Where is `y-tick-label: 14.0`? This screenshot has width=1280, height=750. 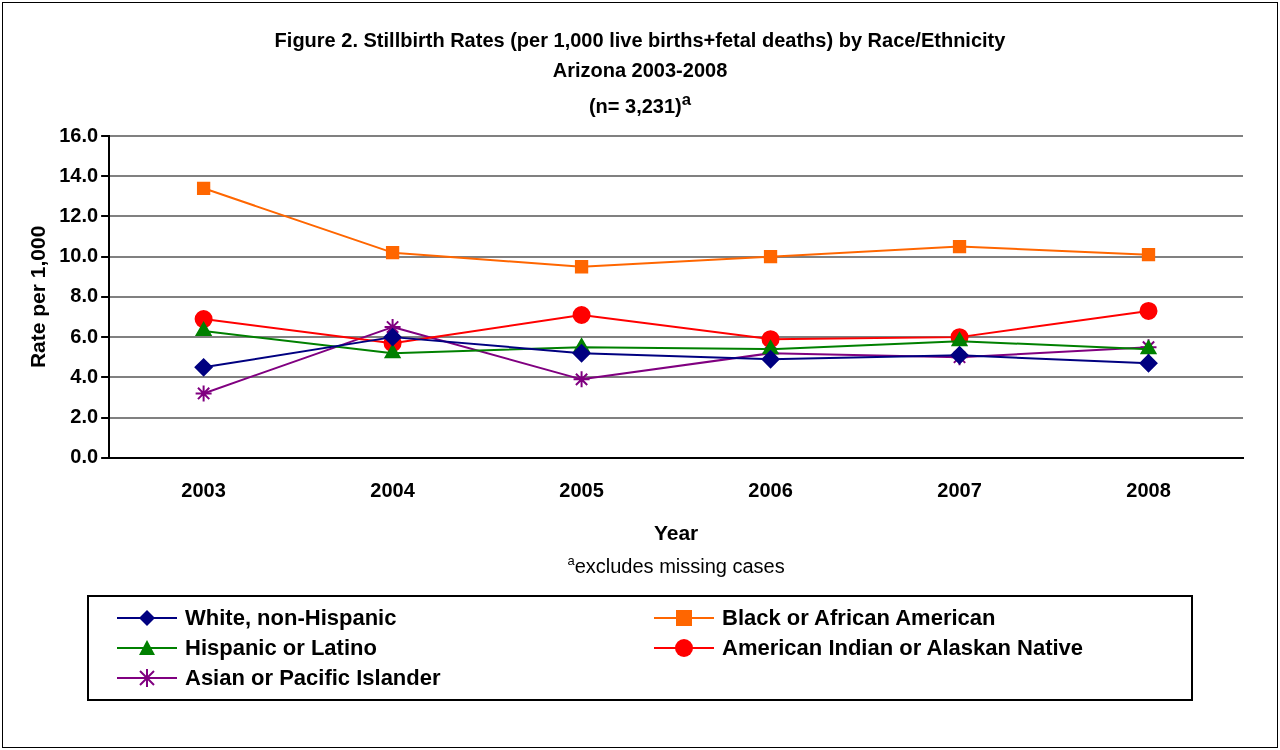 y-tick-label: 14.0 is located at coordinates (79, 174).